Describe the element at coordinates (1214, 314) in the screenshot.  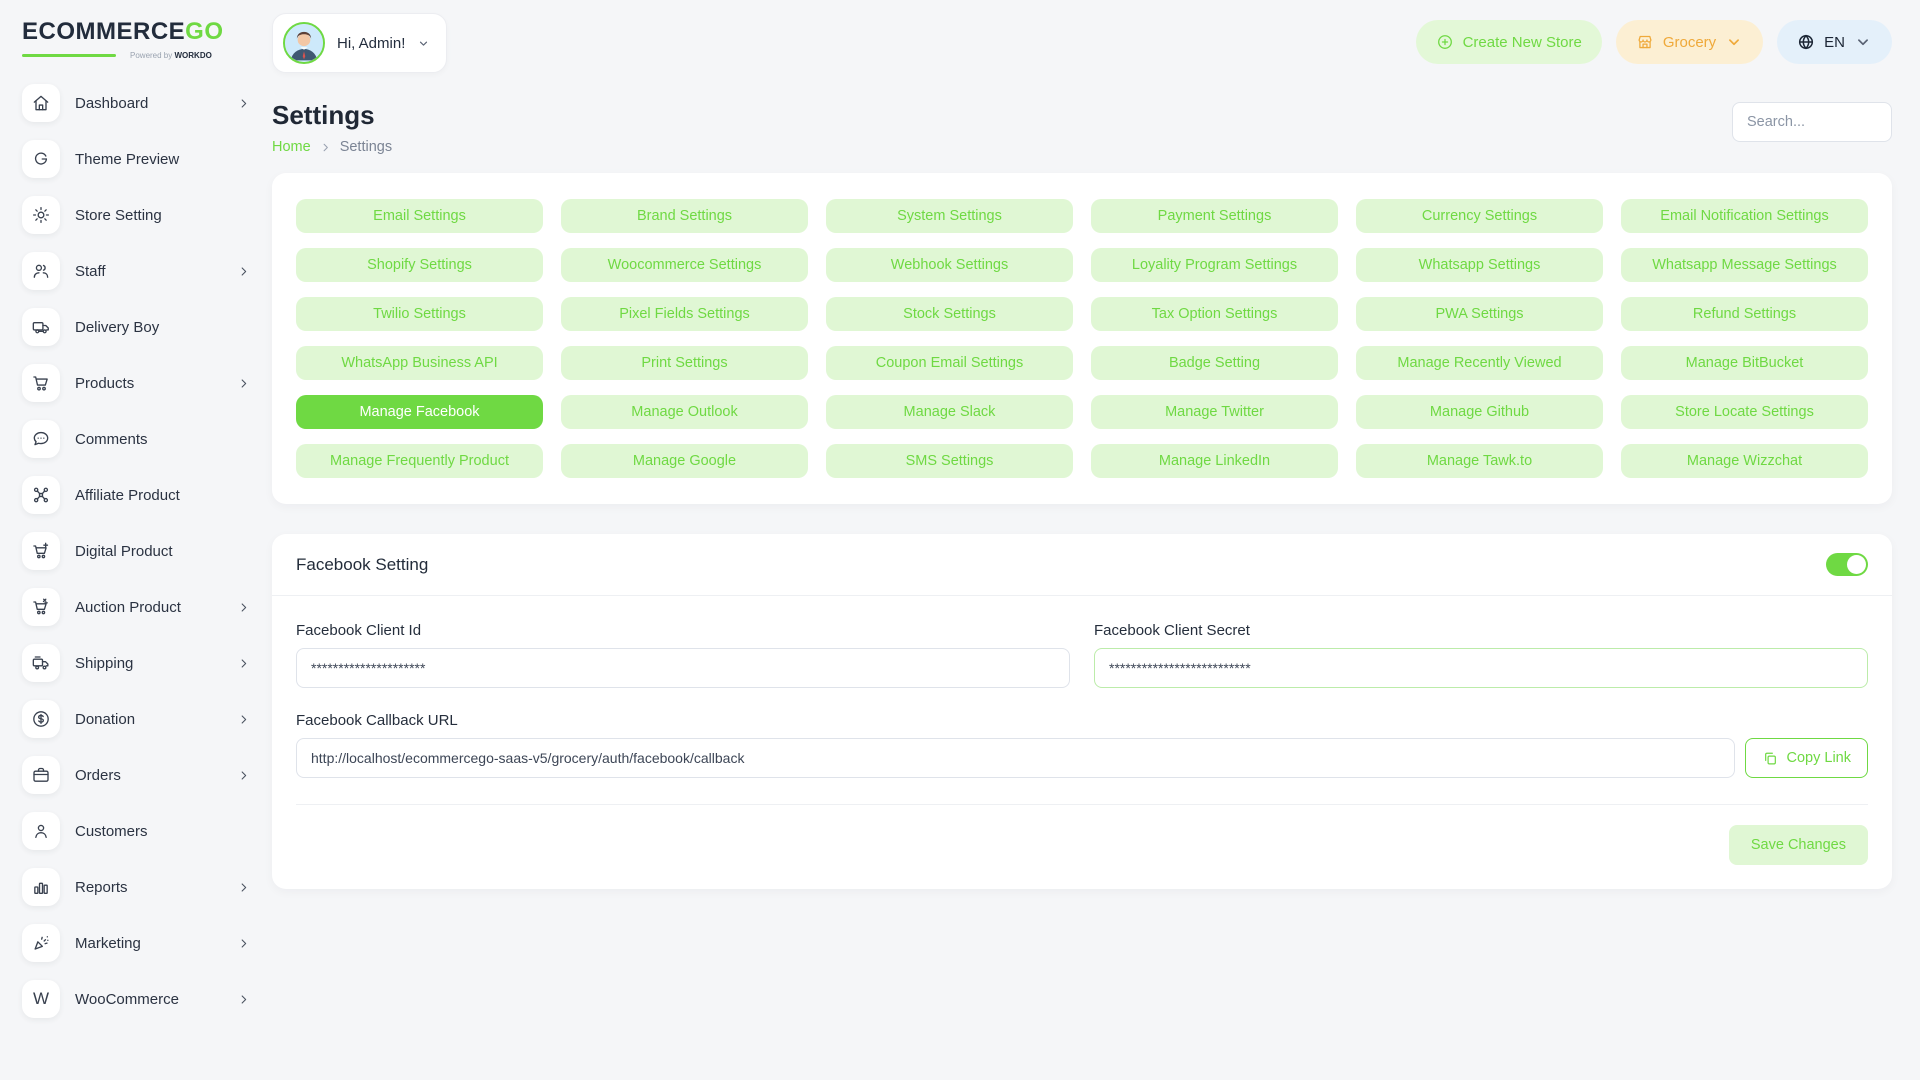
I see `settings-tab-tax-option-settings: Tax Option Settings` at that location.